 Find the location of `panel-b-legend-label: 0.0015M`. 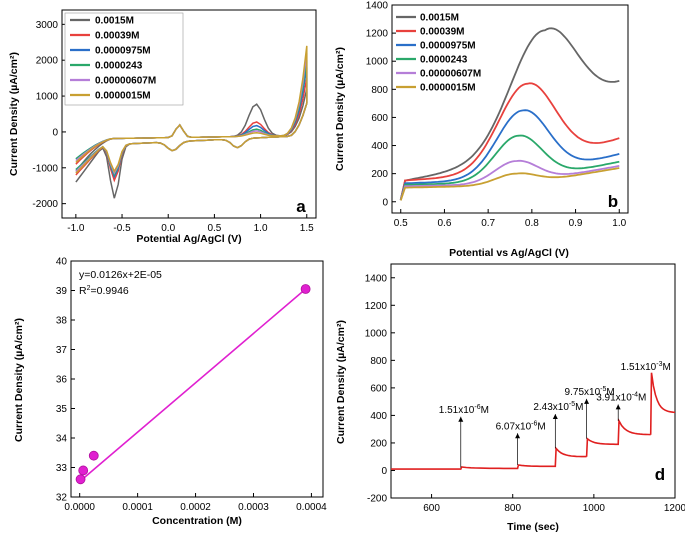

panel-b-legend-label: 0.0015M is located at coordinates (439, 18).